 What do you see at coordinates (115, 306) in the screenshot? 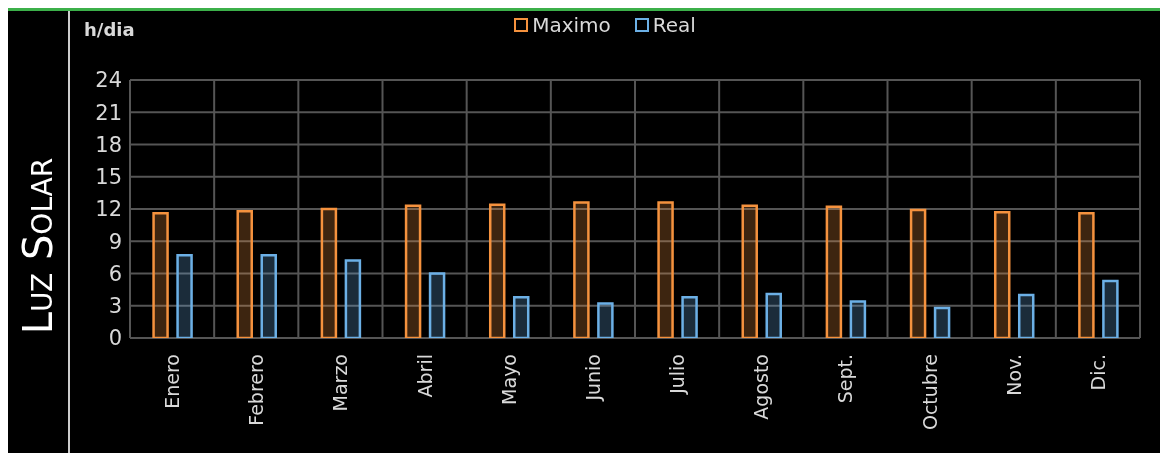
I see `y-tick-label: 3` at bounding box center [115, 306].